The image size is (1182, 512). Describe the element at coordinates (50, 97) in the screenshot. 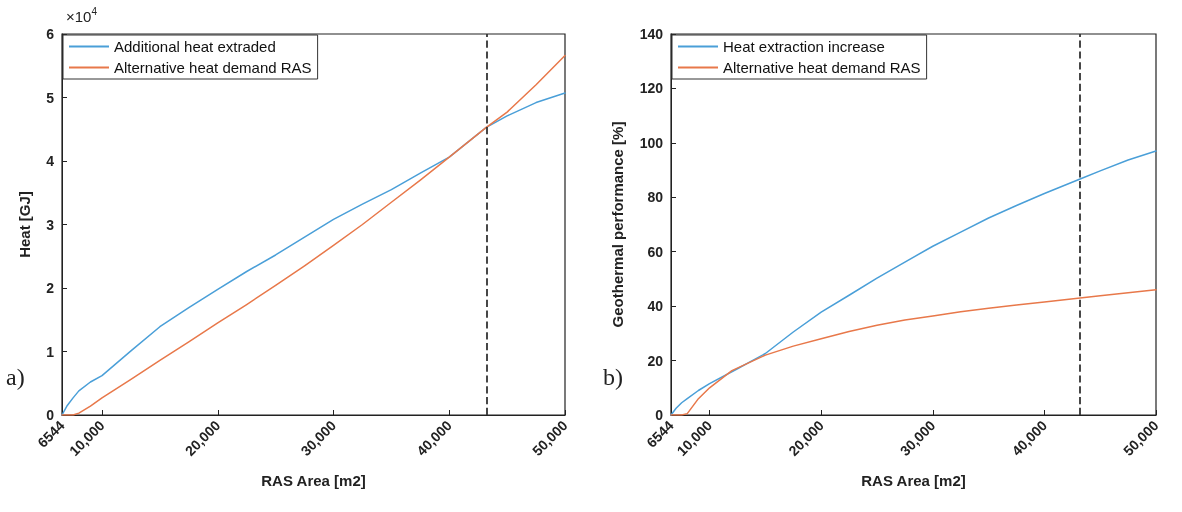

I see `y-tick-label: 5` at that location.